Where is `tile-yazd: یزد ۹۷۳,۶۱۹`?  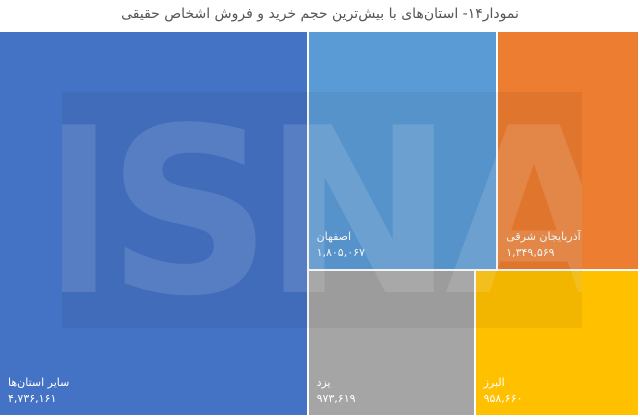 tile-yazd: یزد ۹۷۳,۶۱۹ is located at coordinates (392, 343).